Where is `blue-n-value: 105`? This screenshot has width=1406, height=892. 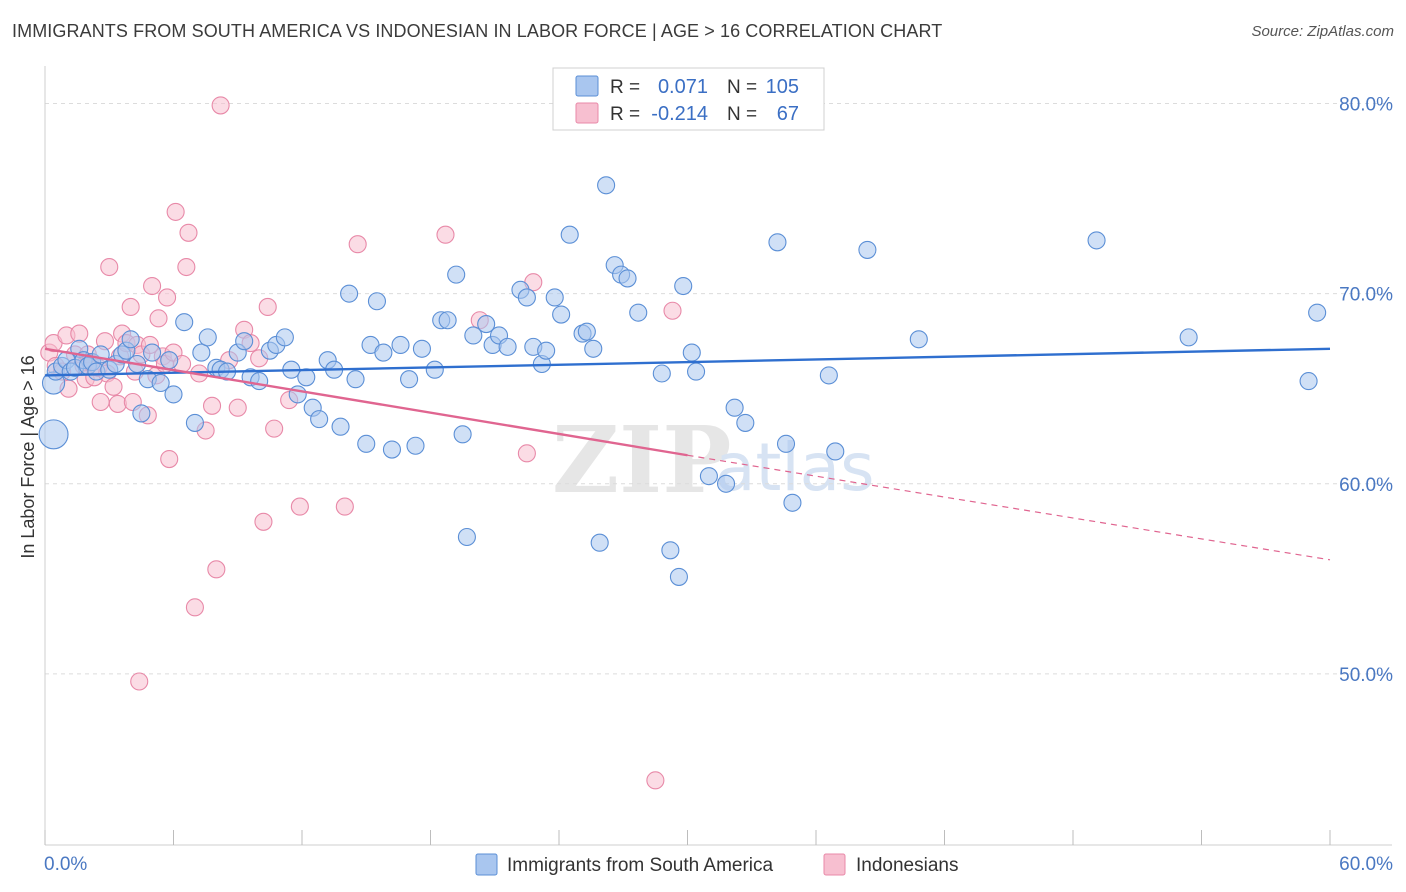
blue-n-value: 105 is located at coordinates (782, 87).